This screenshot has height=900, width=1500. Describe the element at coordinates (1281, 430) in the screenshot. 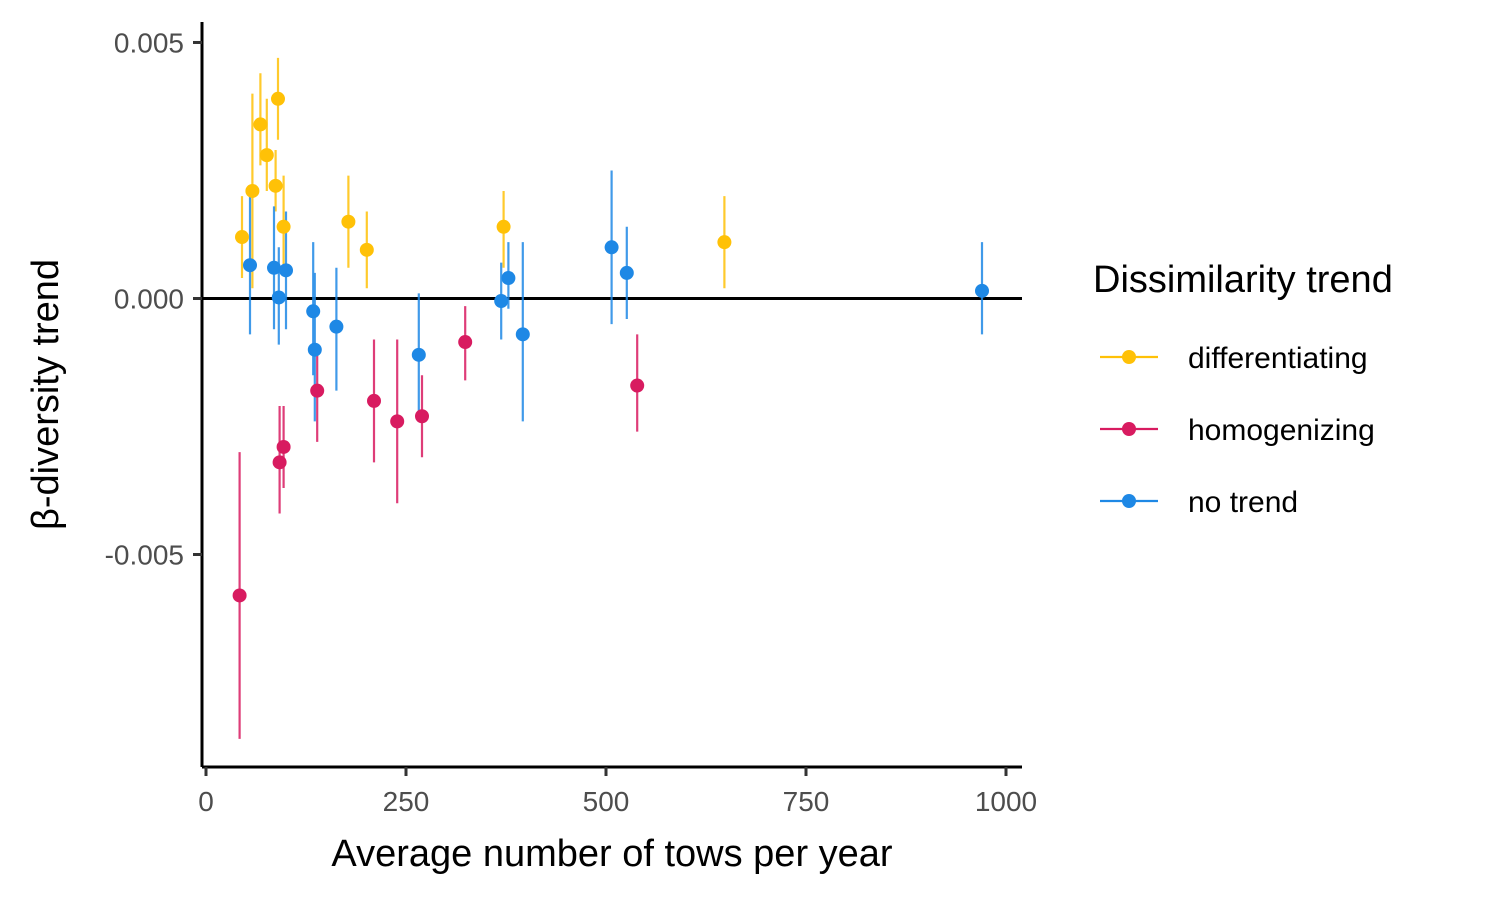

I see `legend-label: homogenizing` at that location.